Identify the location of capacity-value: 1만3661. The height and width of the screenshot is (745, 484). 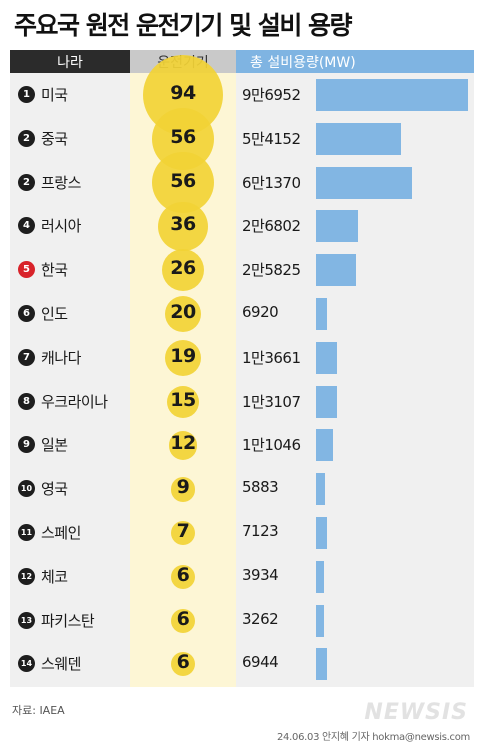
(271, 357).